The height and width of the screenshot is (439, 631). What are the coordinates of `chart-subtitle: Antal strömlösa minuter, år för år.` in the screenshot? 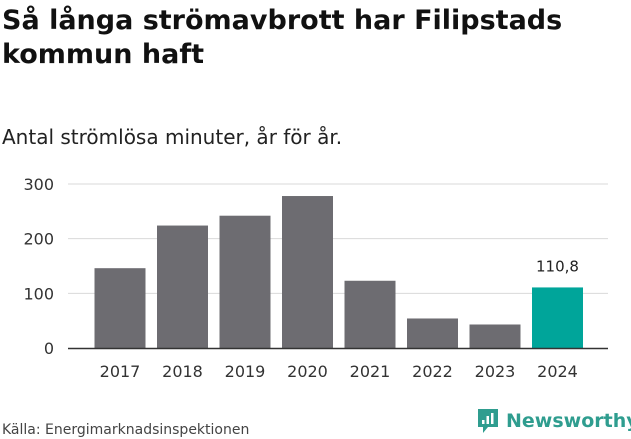 It's located at (172, 137).